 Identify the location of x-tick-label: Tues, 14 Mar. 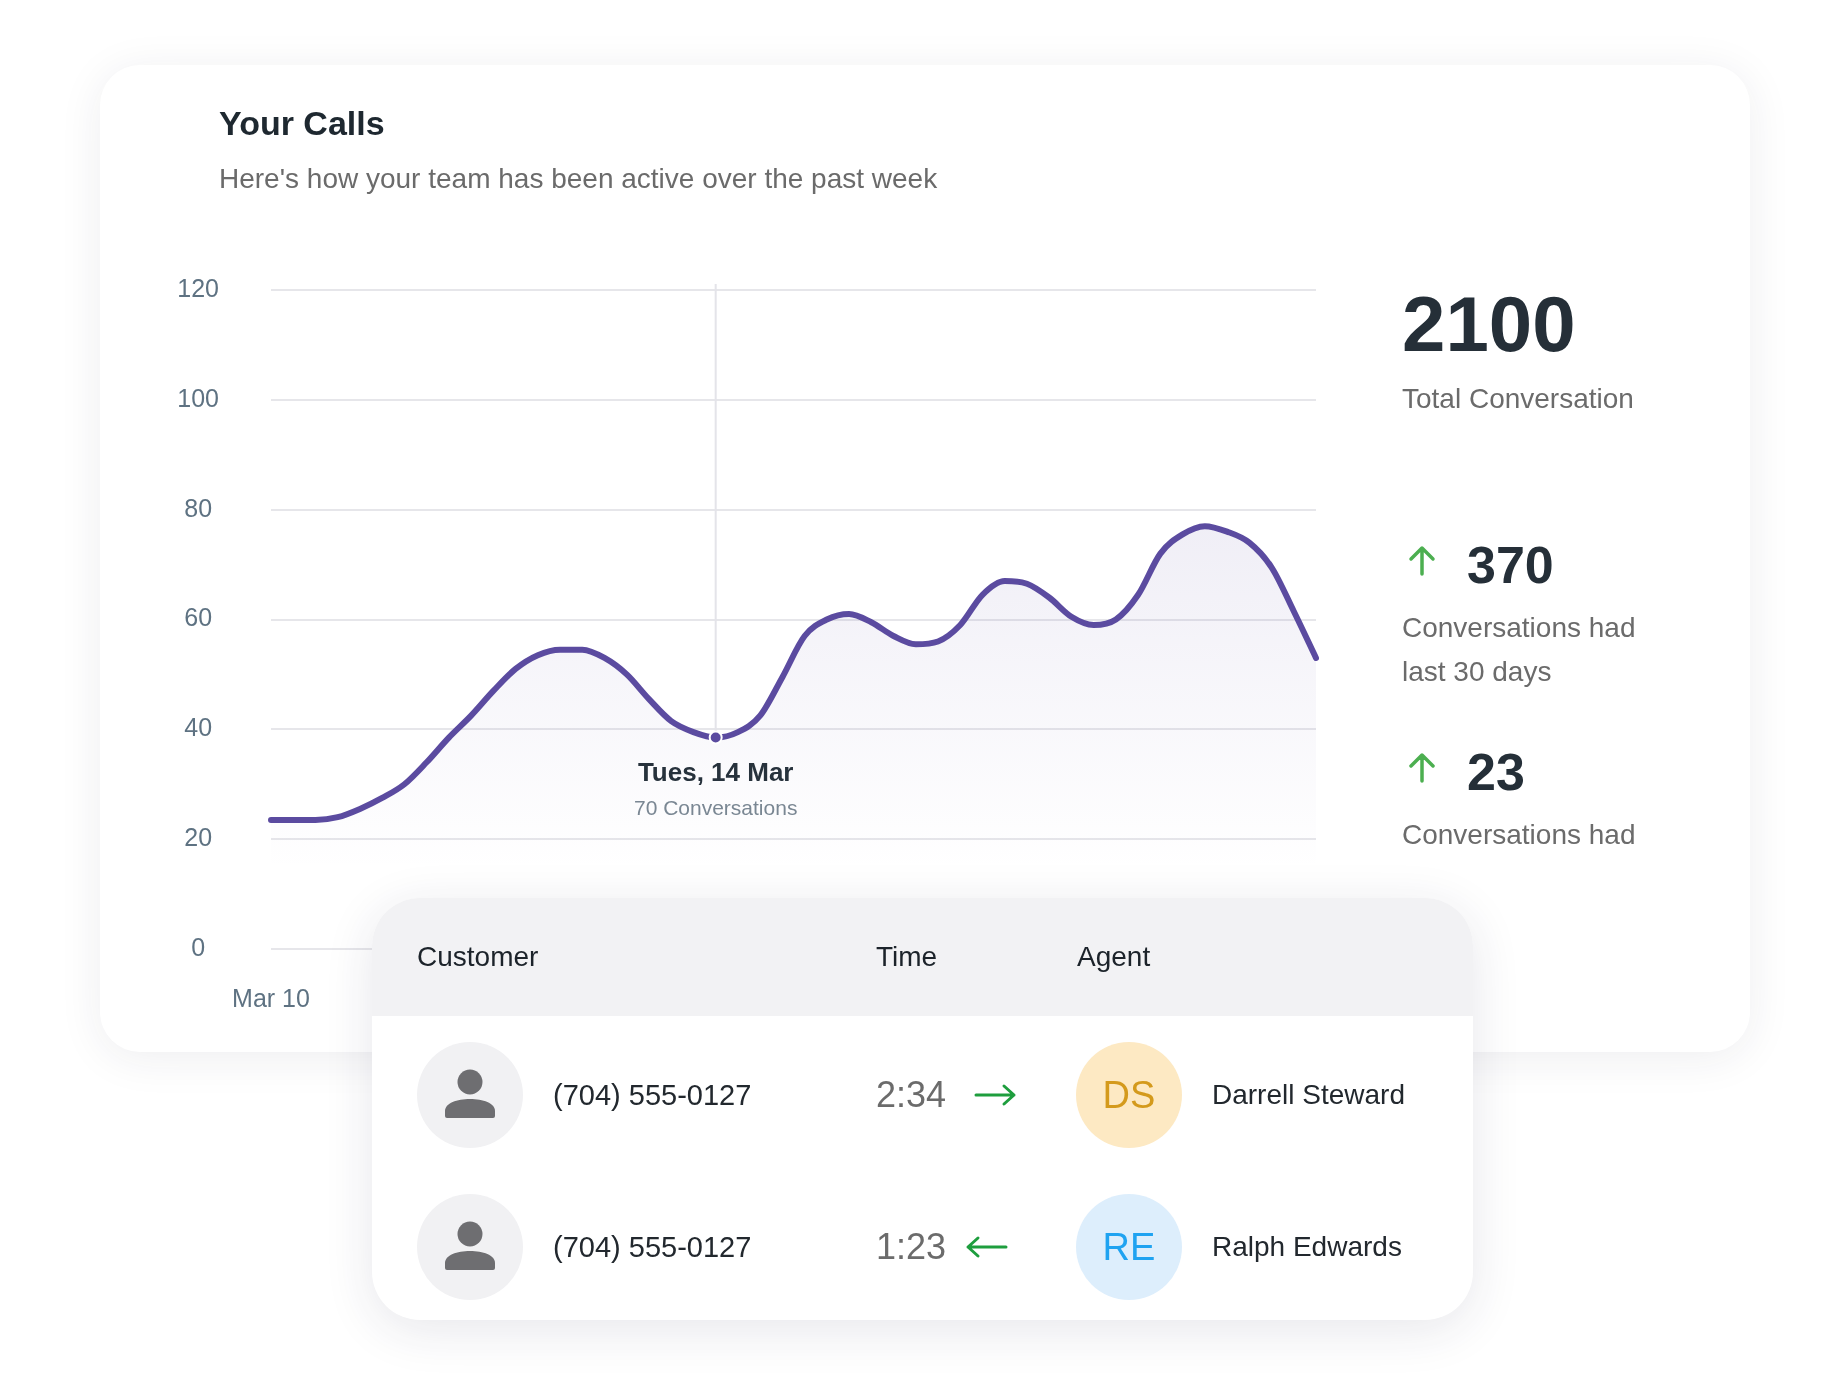
(715, 771).